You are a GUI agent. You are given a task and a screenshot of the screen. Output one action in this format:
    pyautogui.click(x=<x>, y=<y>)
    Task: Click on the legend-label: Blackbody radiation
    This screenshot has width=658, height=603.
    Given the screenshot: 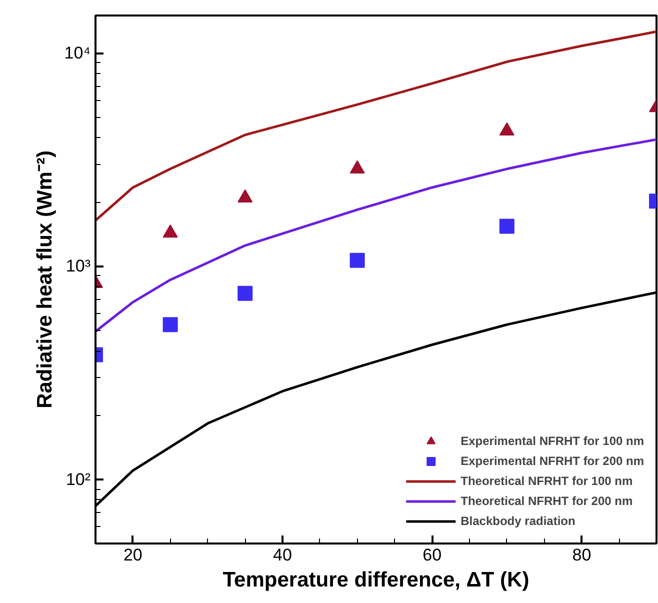 What is the action you would take?
    pyautogui.click(x=518, y=521)
    